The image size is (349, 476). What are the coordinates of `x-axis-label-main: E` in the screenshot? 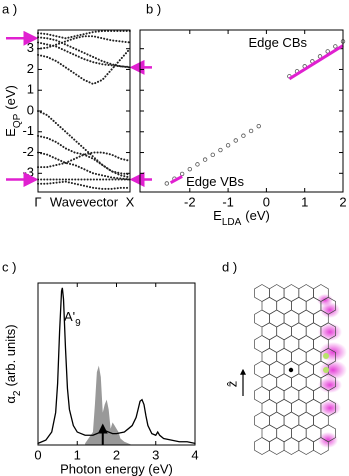 It's located at (217, 215).